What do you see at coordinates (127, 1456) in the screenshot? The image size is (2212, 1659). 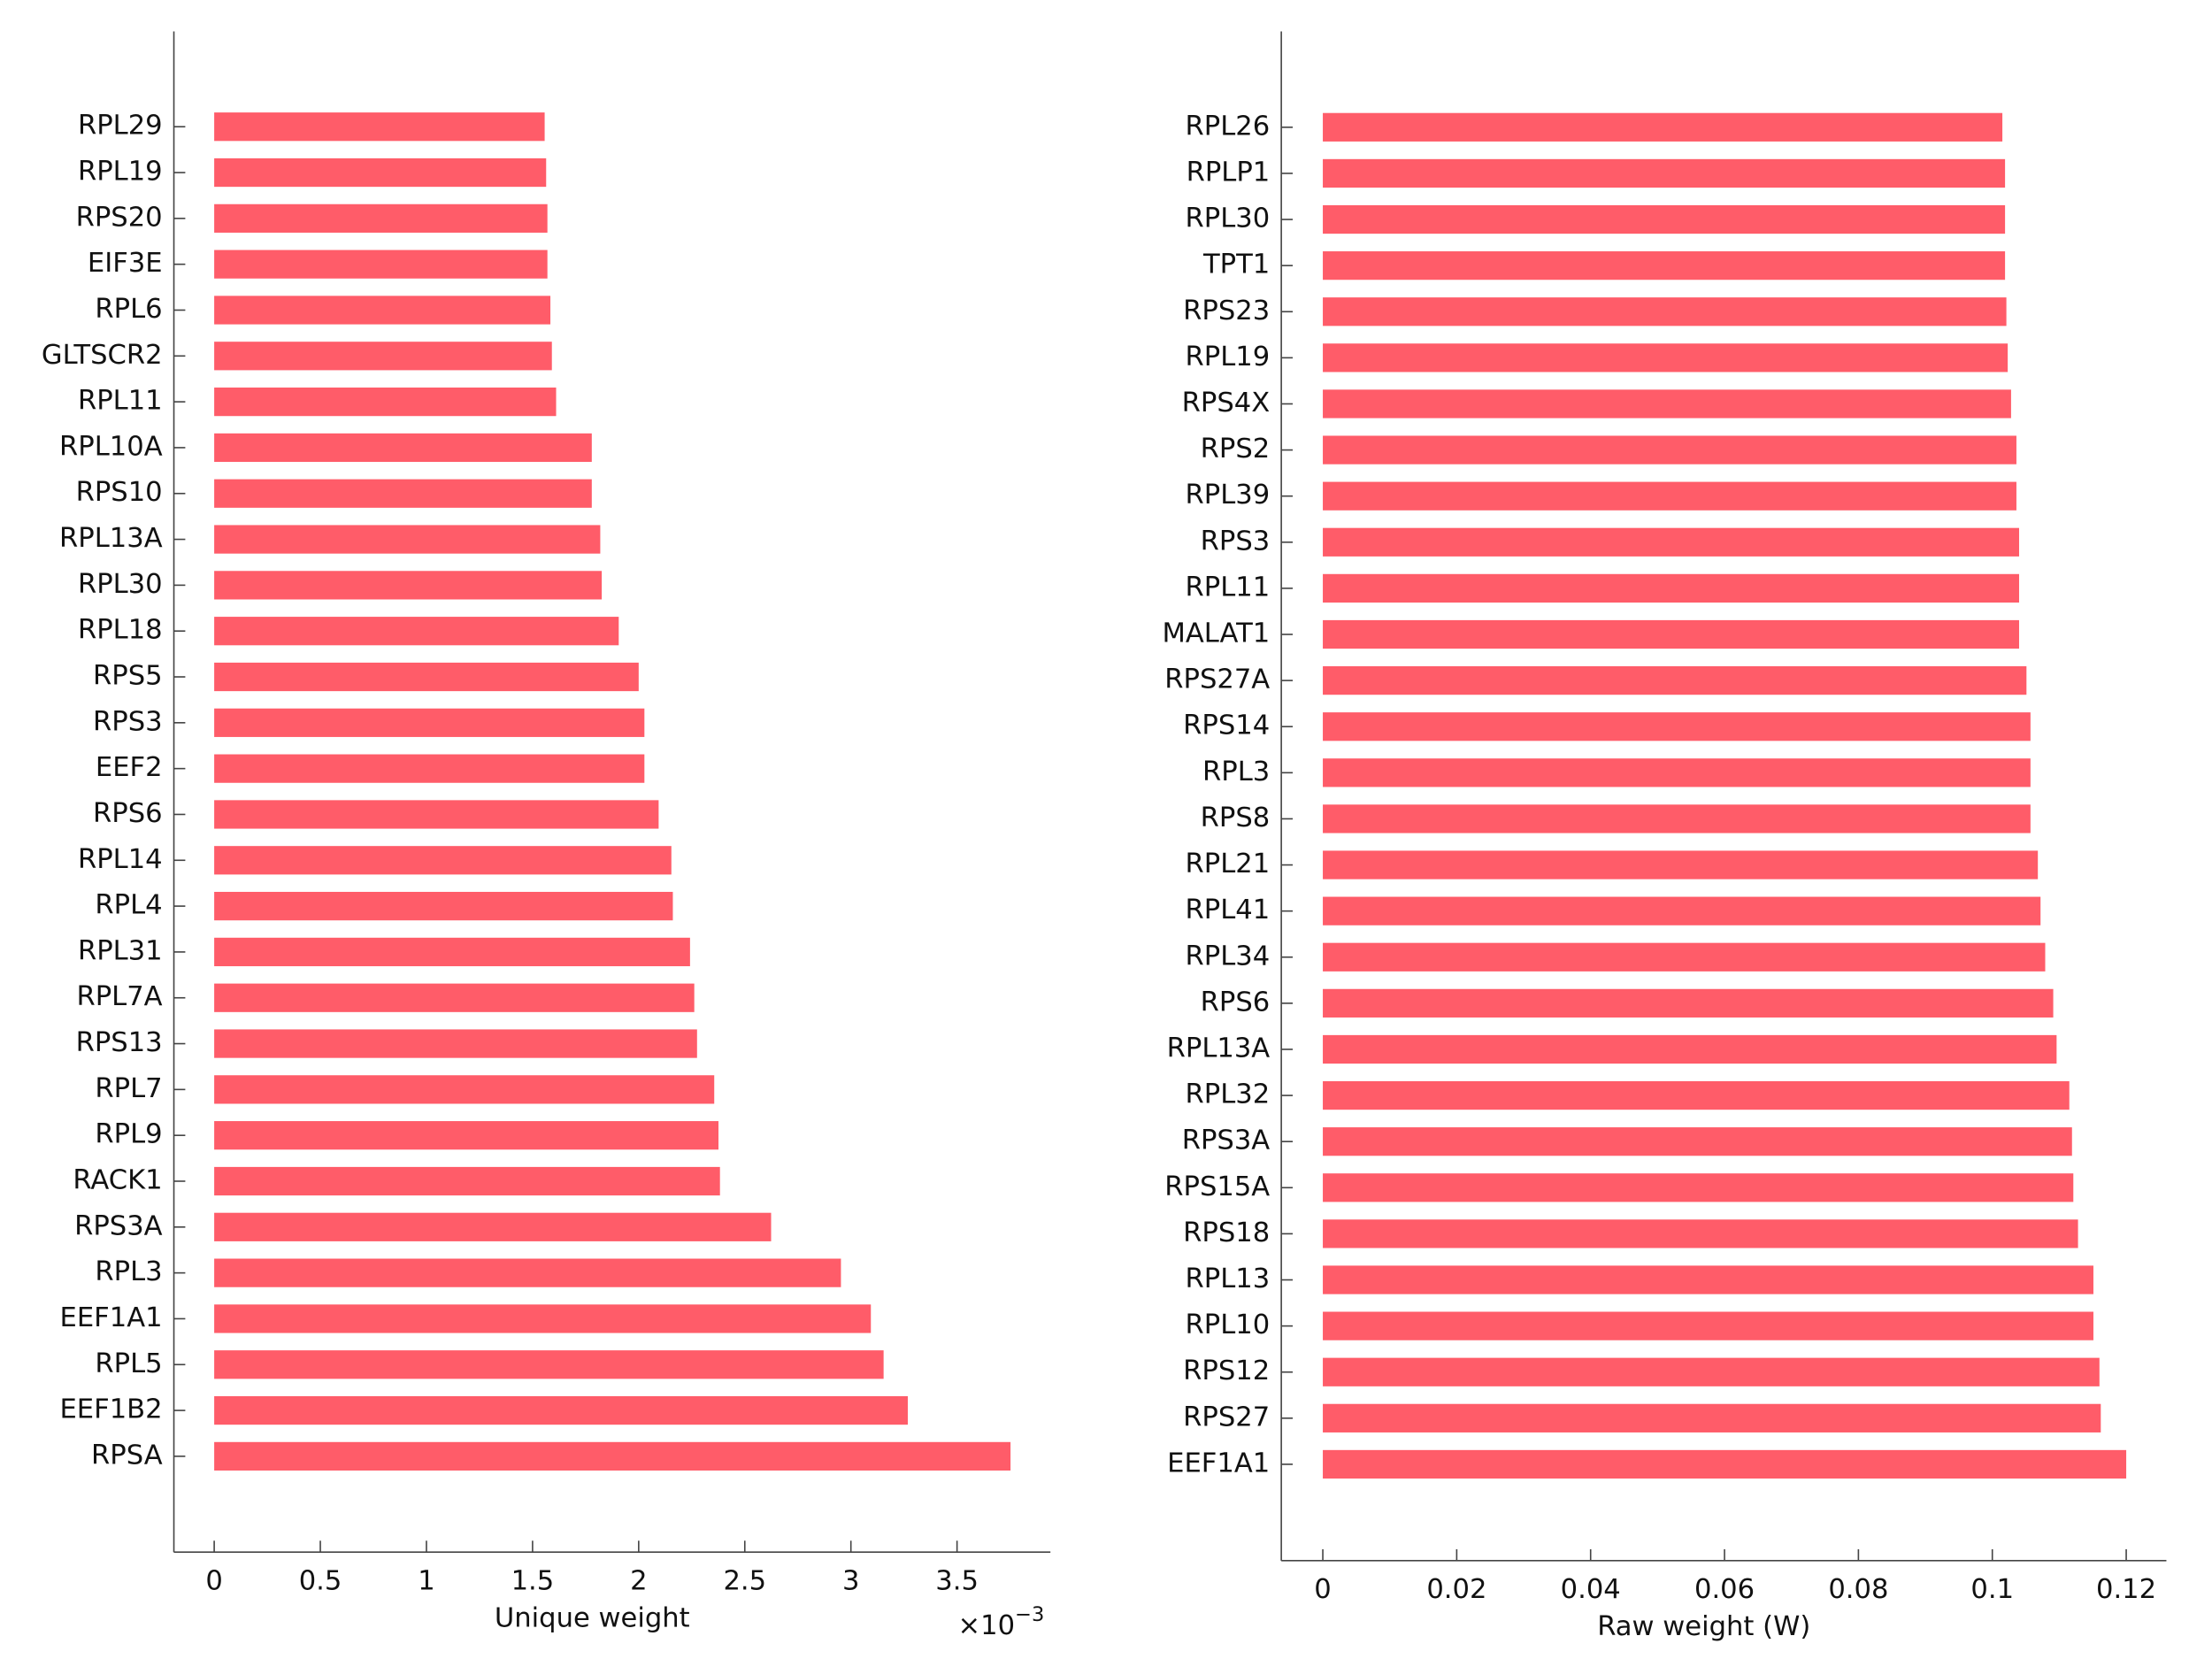 I see `y-tick-label: RPSA` at bounding box center [127, 1456].